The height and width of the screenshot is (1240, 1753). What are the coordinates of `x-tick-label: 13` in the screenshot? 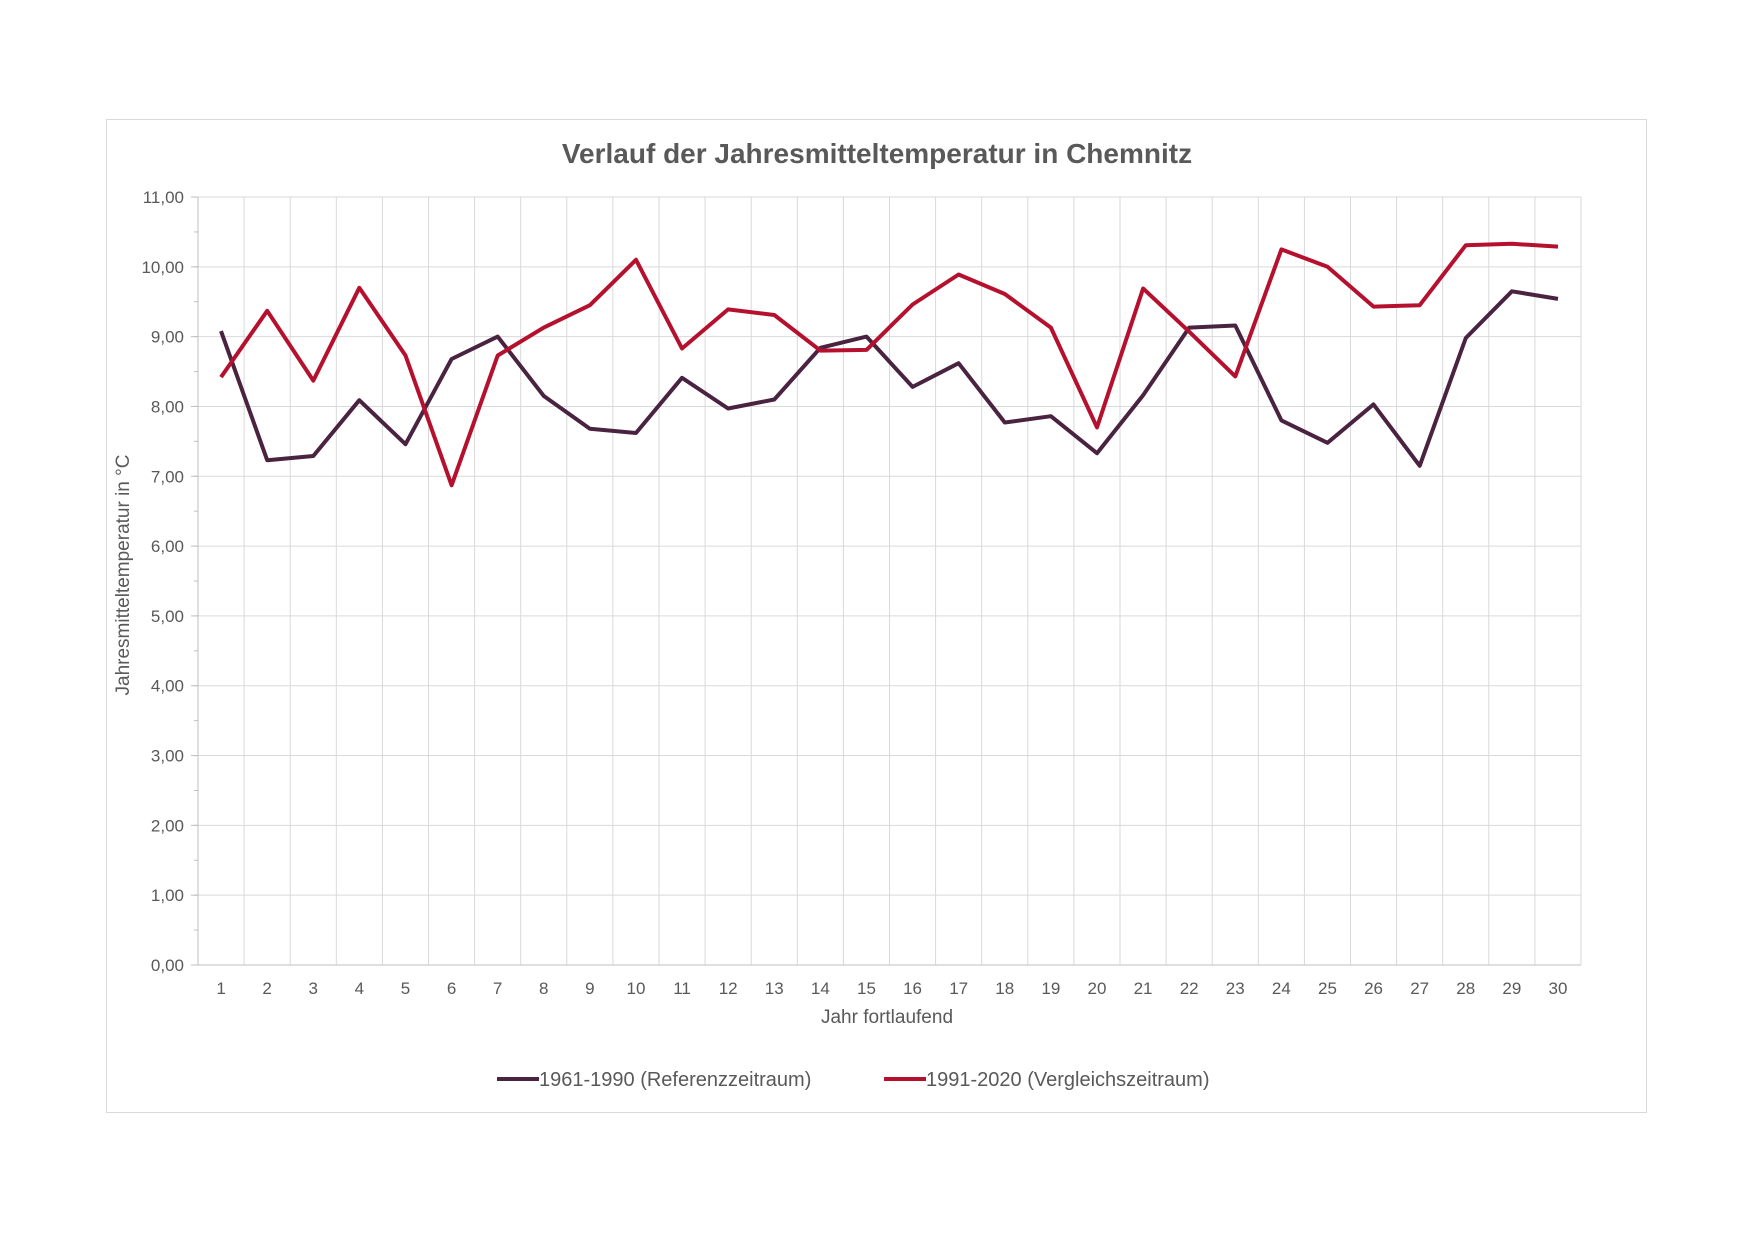 It's located at (774, 988).